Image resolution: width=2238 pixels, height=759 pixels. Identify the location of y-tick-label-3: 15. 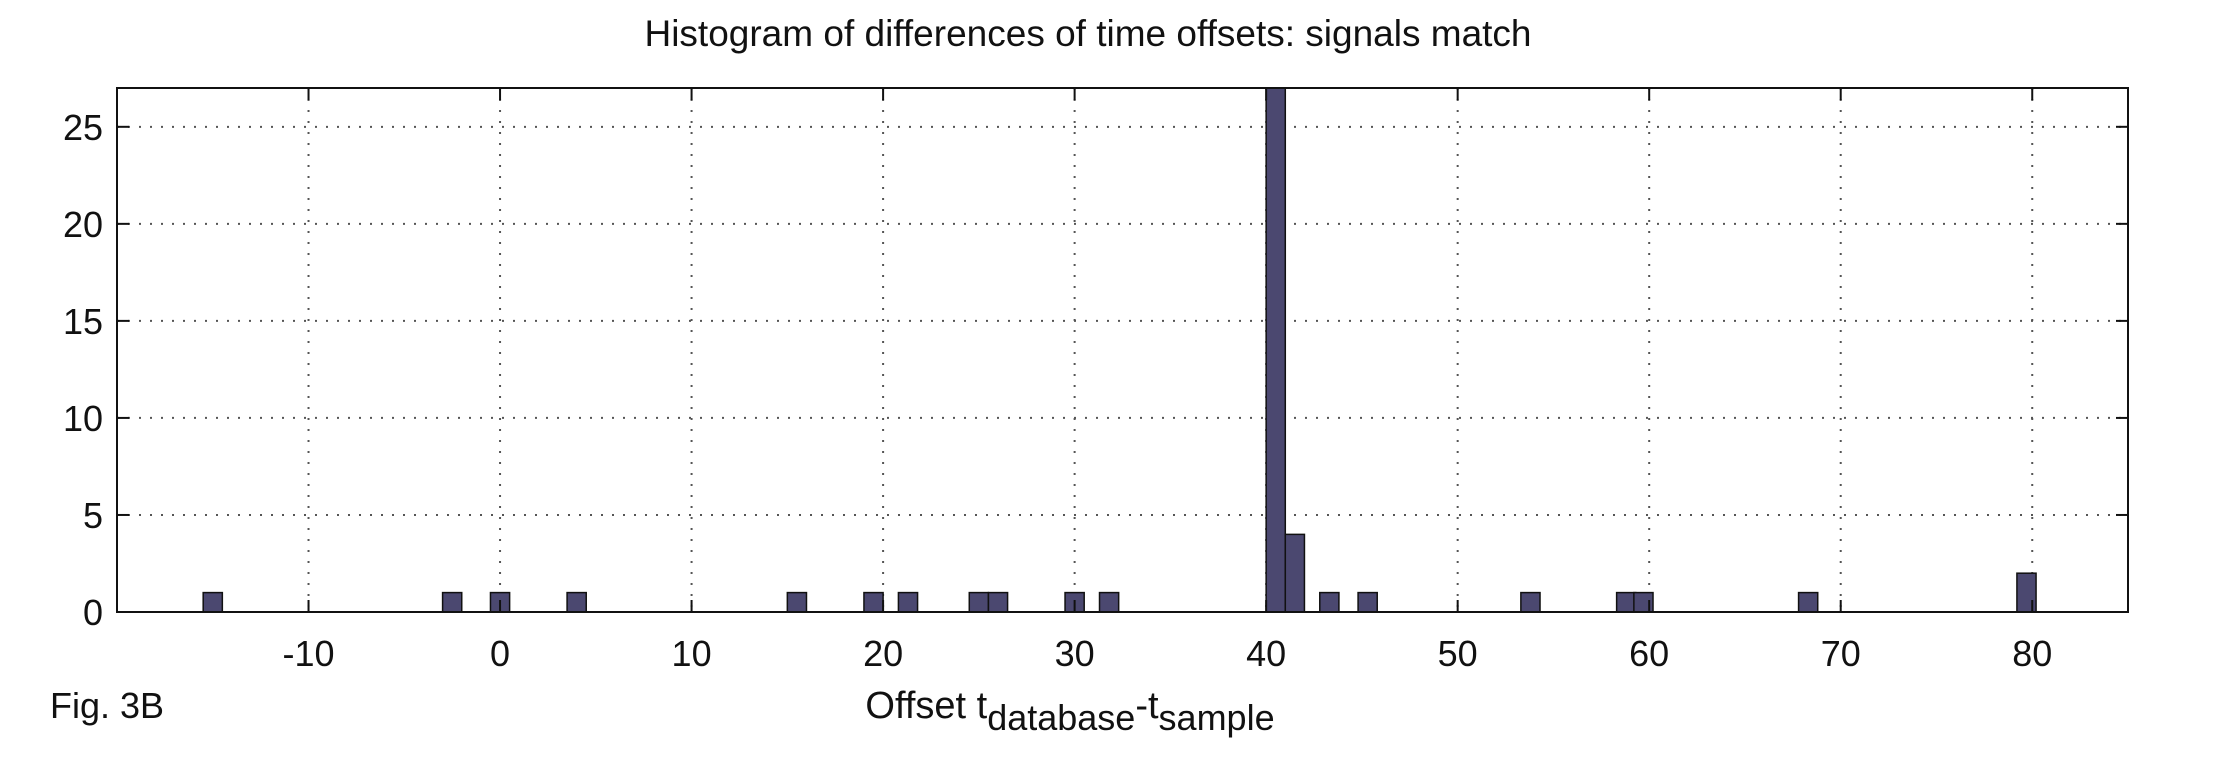
(83, 321).